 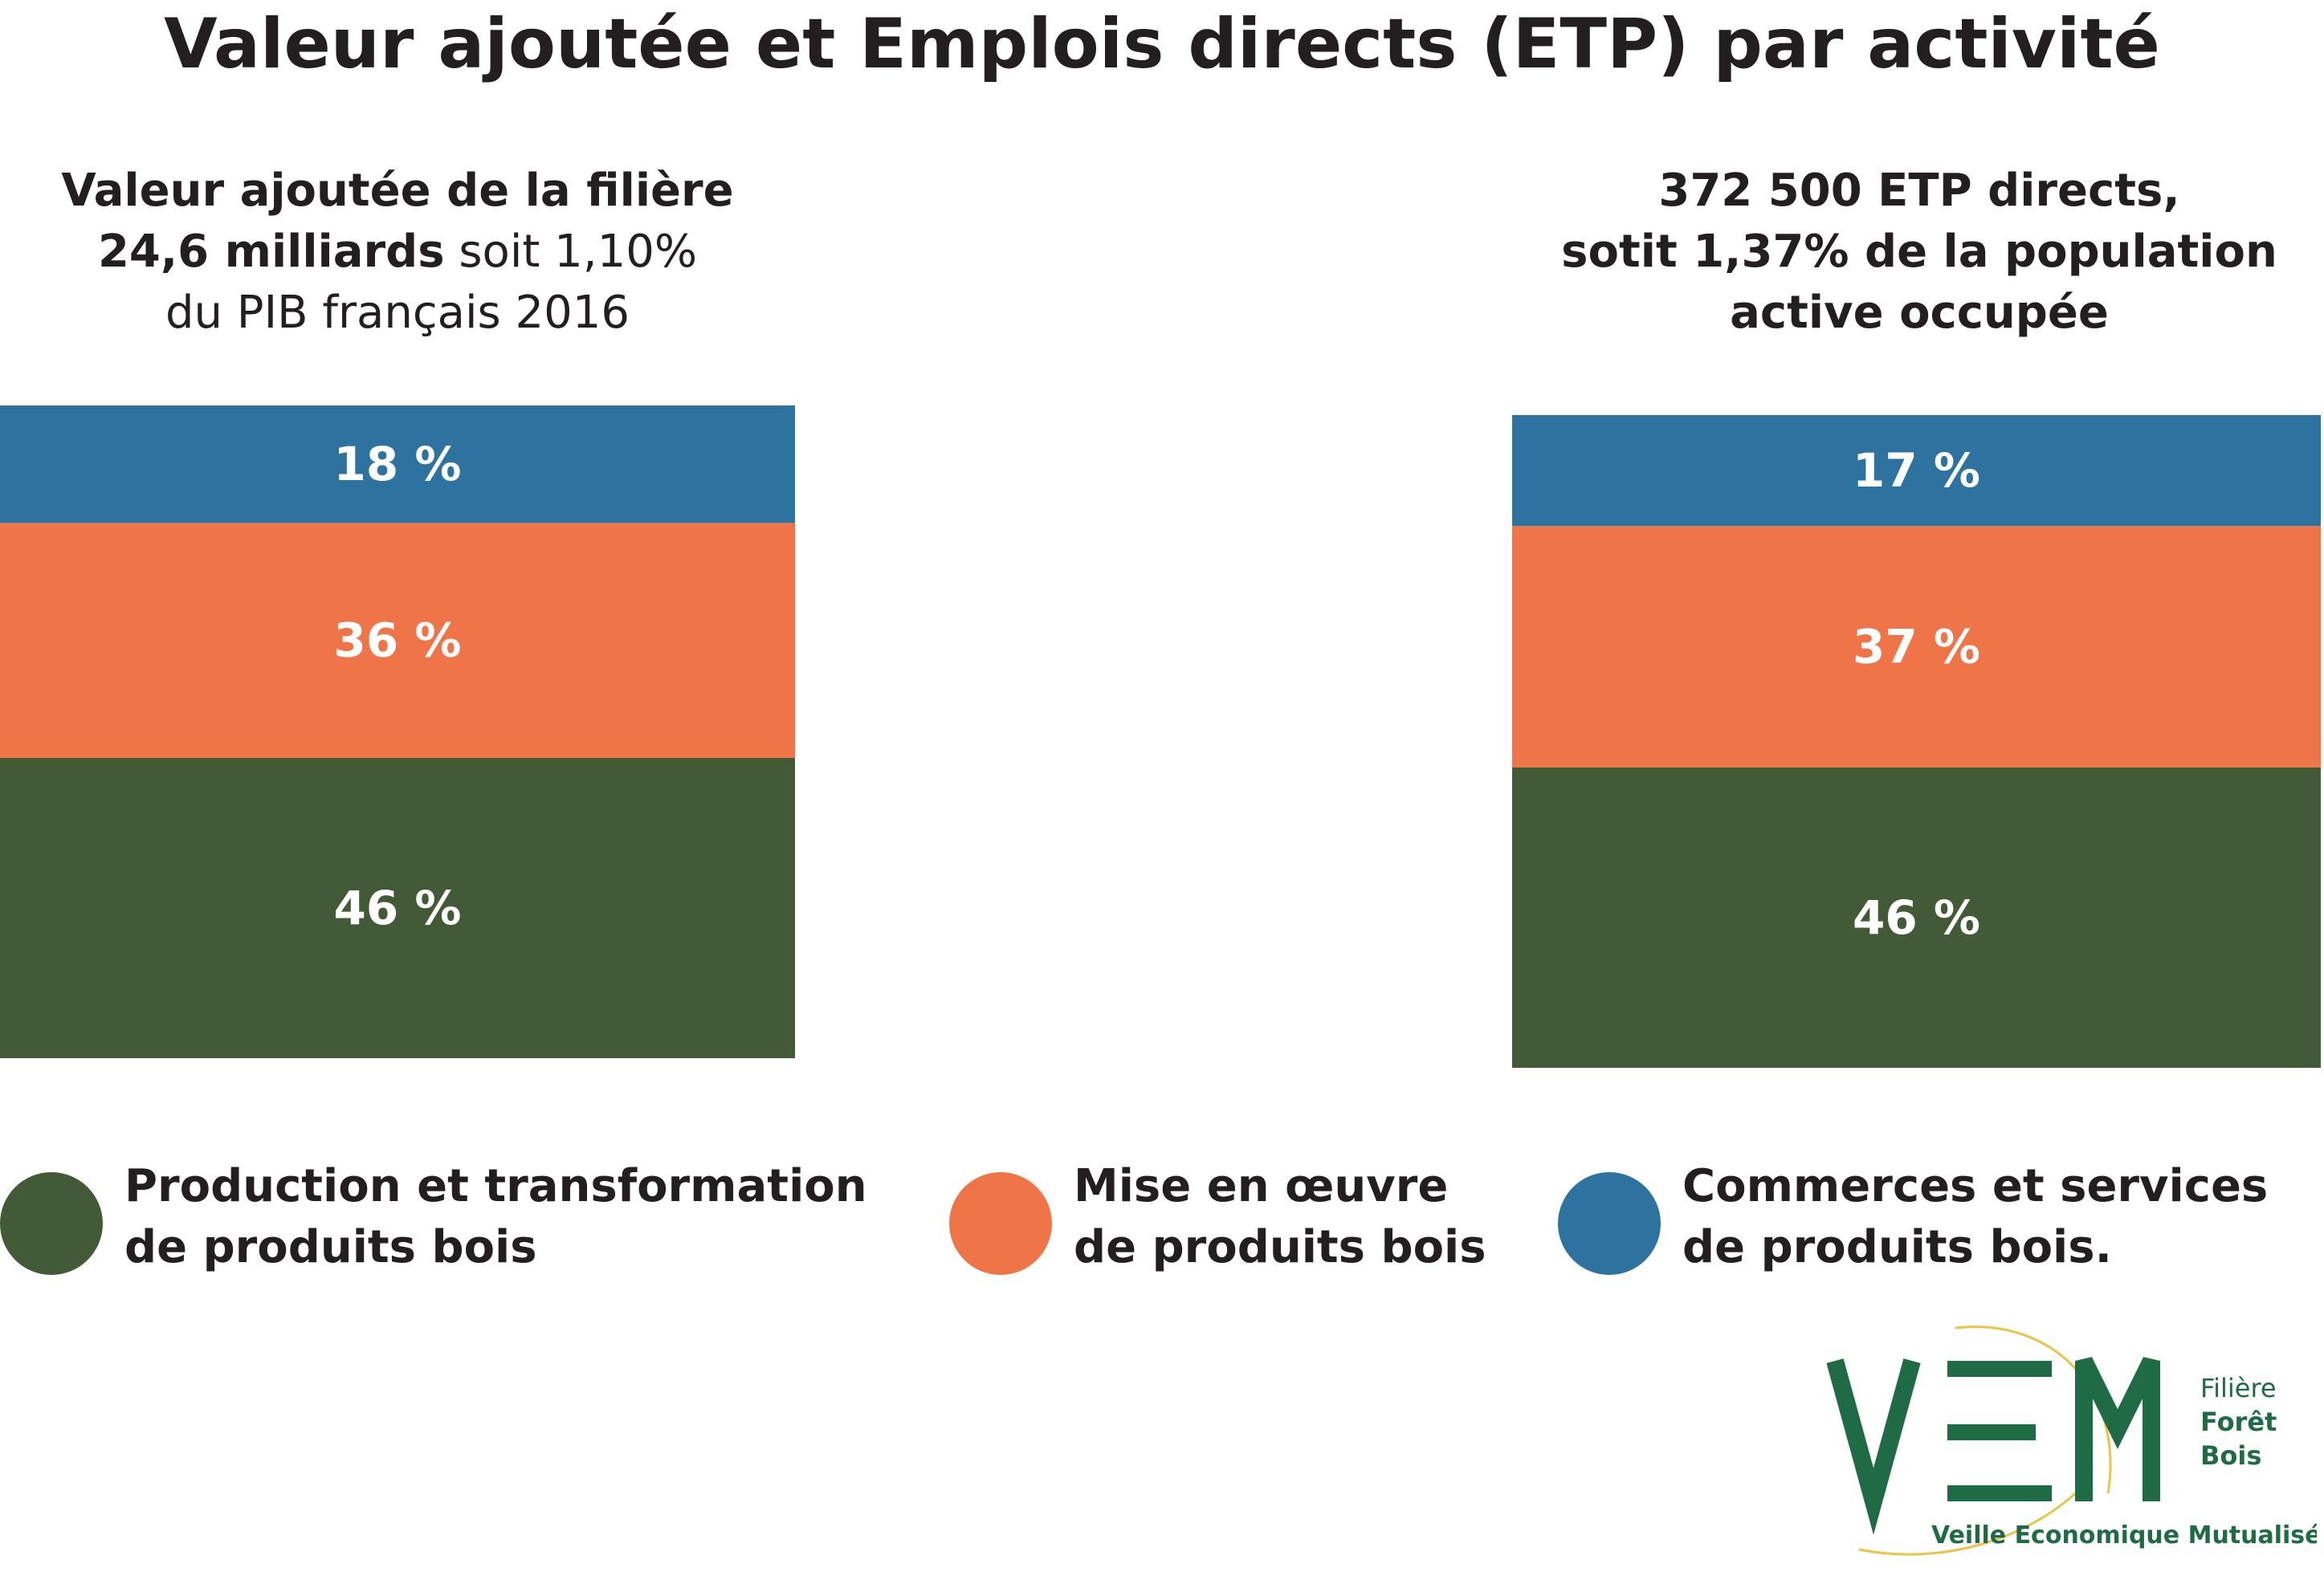 What do you see at coordinates (1873, 1446) in the screenshot?
I see `logo-letter-v` at bounding box center [1873, 1446].